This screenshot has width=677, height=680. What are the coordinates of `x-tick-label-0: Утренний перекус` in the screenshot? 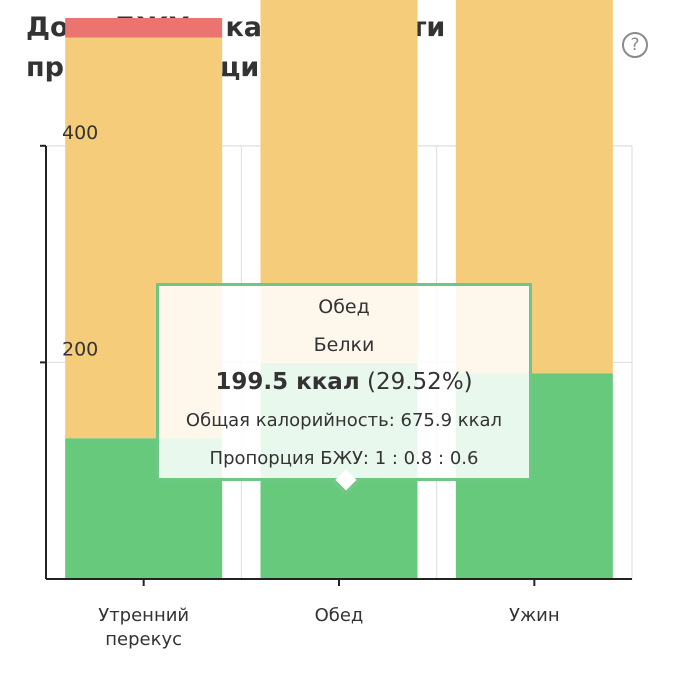 It's located at (143, 627).